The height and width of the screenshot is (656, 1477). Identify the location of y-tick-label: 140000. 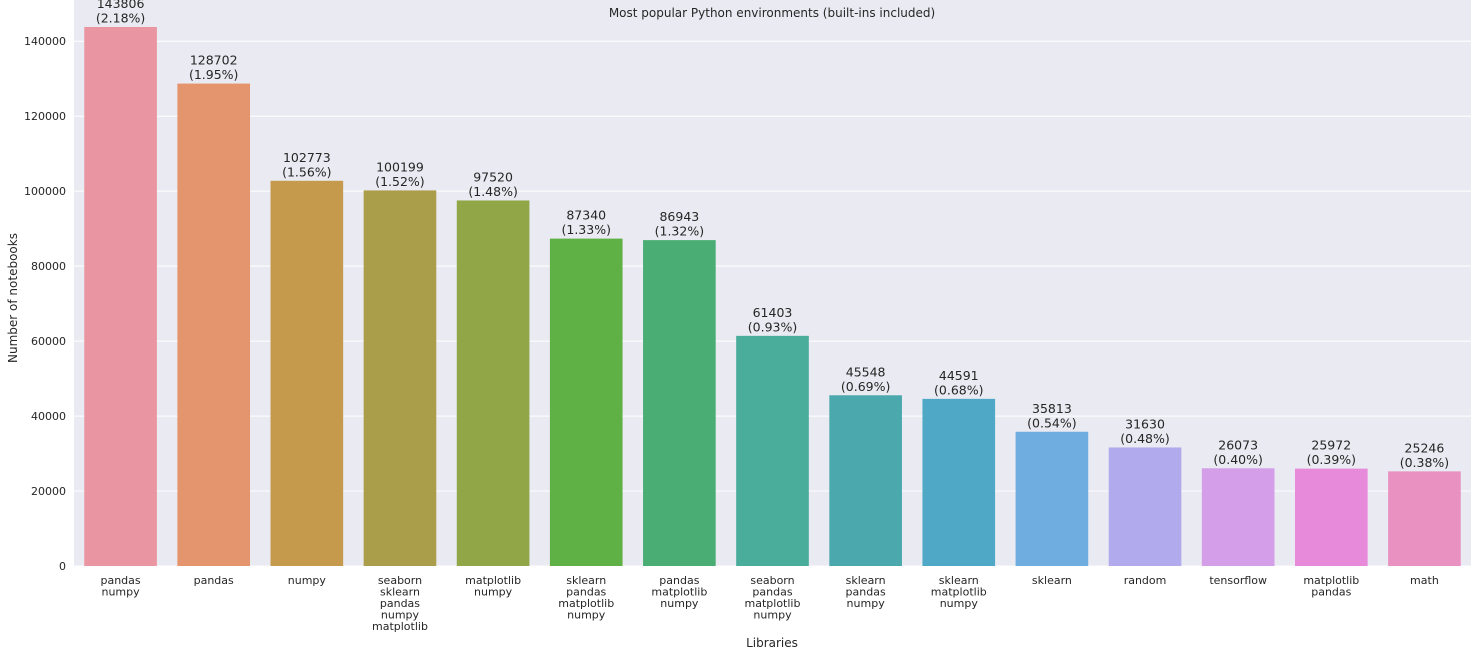
(45, 41).